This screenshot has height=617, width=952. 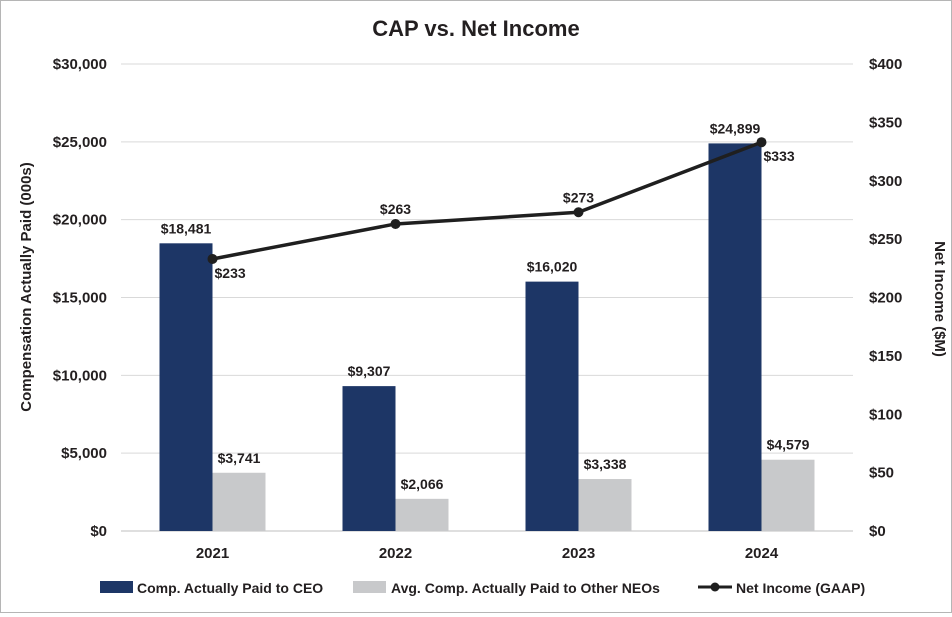 I want to click on legend-item-net-income: Net Income (GAAP), so click(x=781, y=588).